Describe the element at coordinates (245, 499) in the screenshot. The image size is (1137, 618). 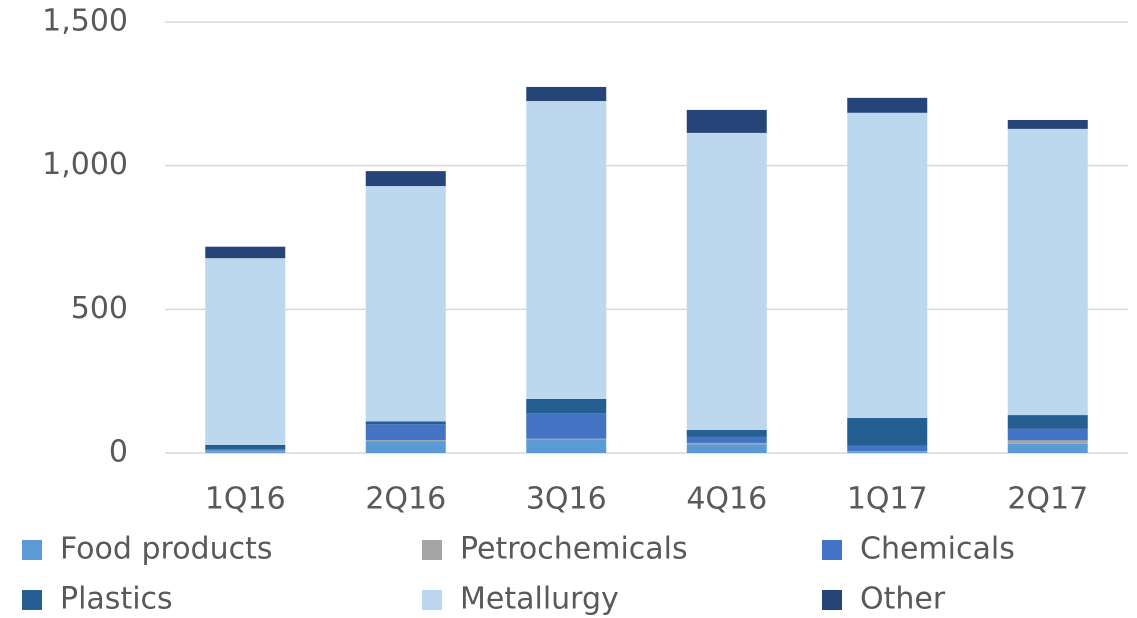
I see `x-tick-label: 1Q16` at that location.